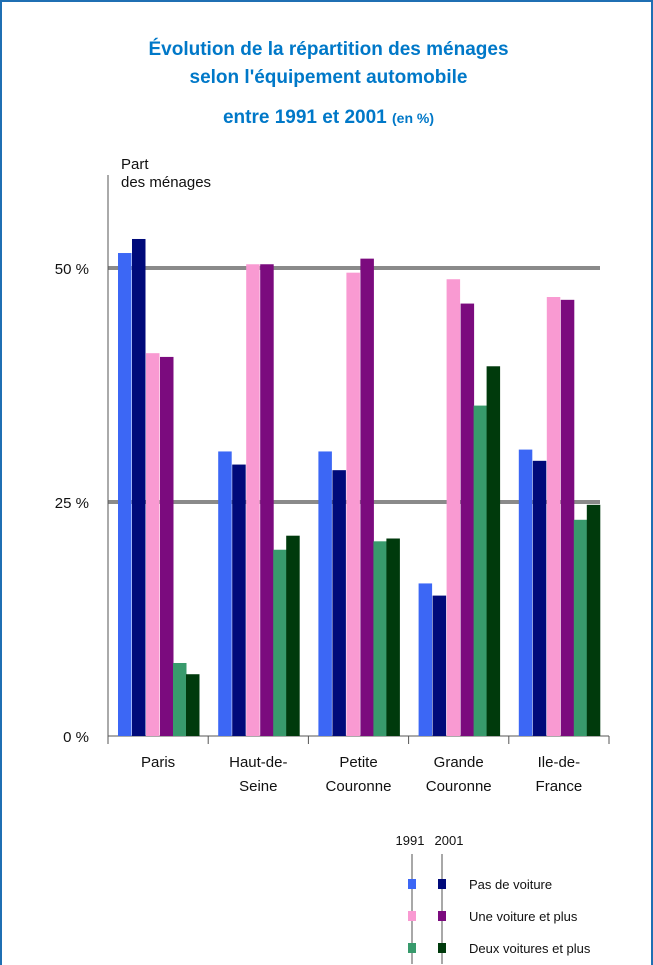 This screenshot has height=965, width=653. What do you see at coordinates (358, 762) in the screenshot?
I see `category-label: Petite` at bounding box center [358, 762].